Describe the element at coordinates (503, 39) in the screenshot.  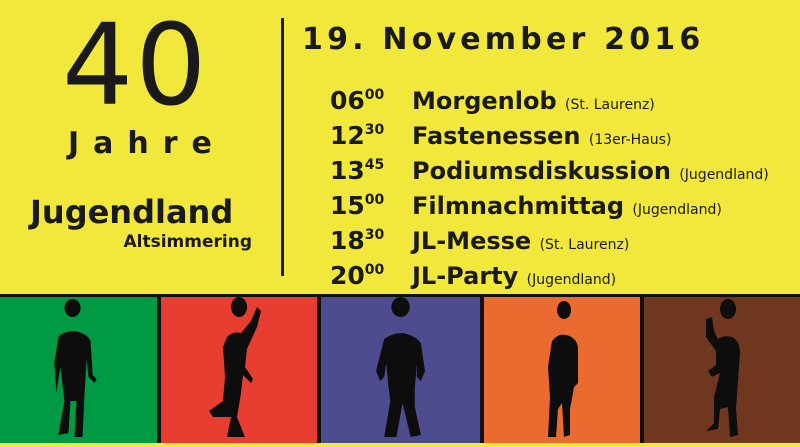
I see `event-date: 19. November 2016` at that location.